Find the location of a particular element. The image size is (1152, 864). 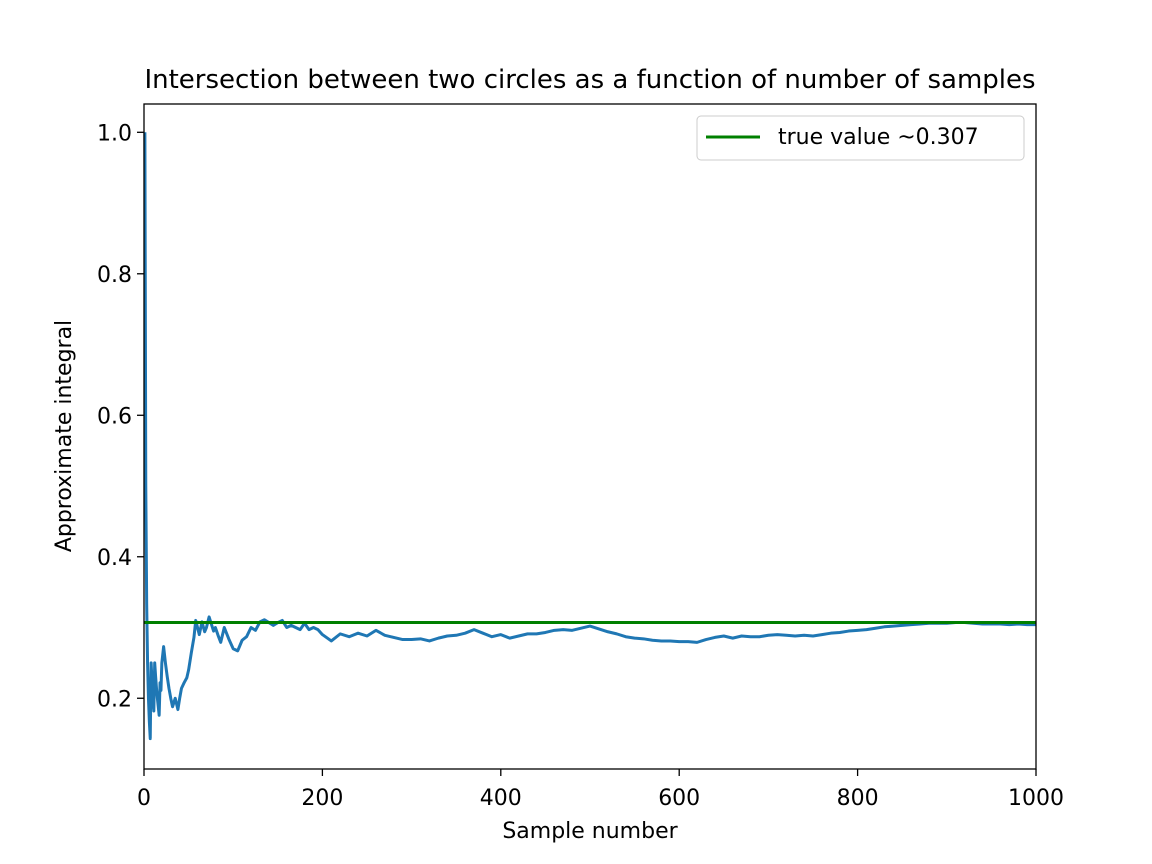

x-axis-ticks: 0 200 400 600 800 1000 is located at coordinates (600, 790).